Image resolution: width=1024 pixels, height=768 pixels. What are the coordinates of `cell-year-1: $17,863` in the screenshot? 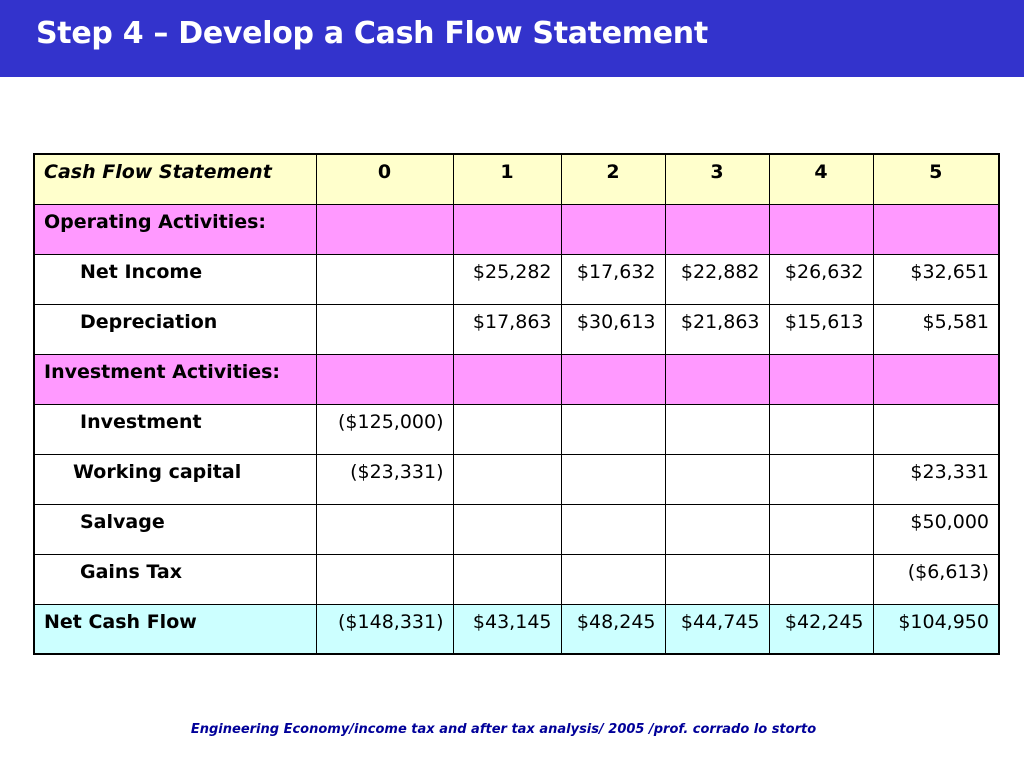 It's located at (507, 329).